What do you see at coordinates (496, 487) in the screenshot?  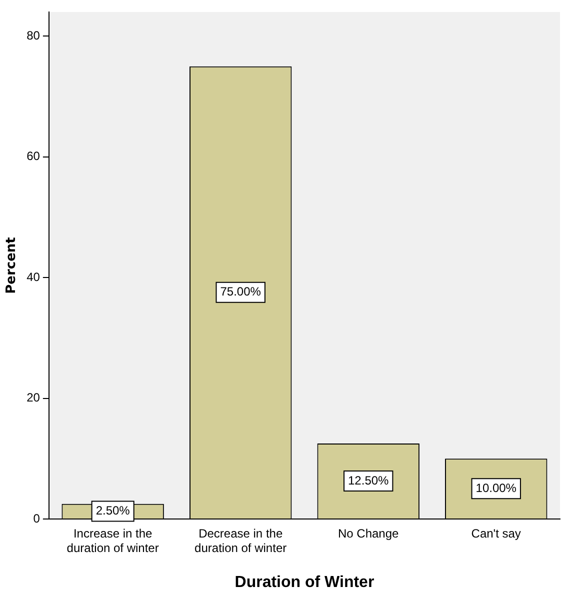 I see `data-label: 10.00%` at bounding box center [496, 487].